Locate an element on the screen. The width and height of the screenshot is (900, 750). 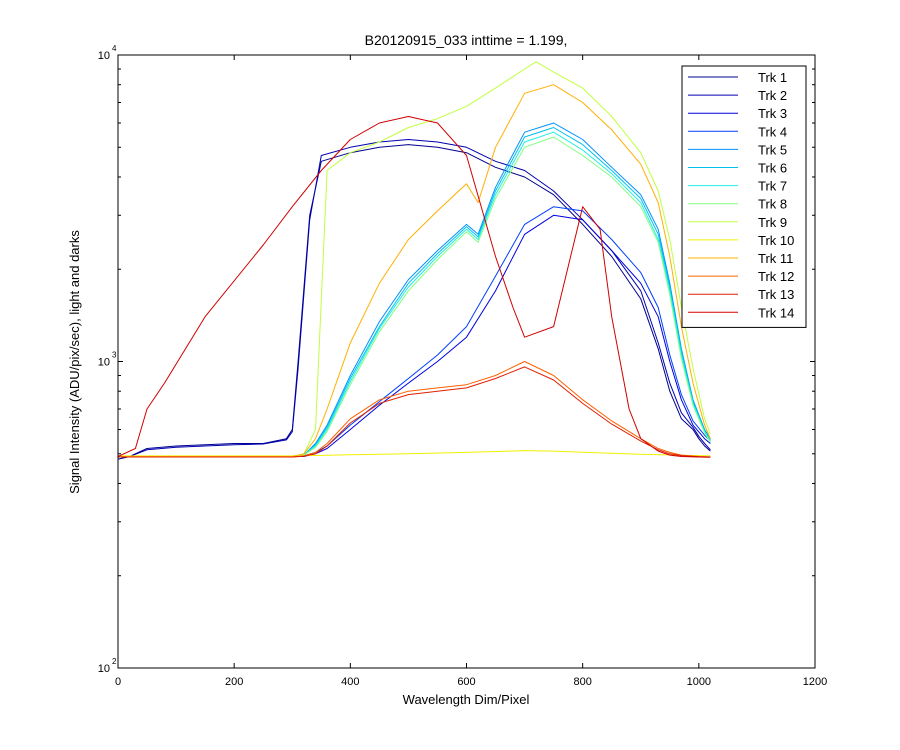
x-tick-label: 200 is located at coordinates (234, 682).